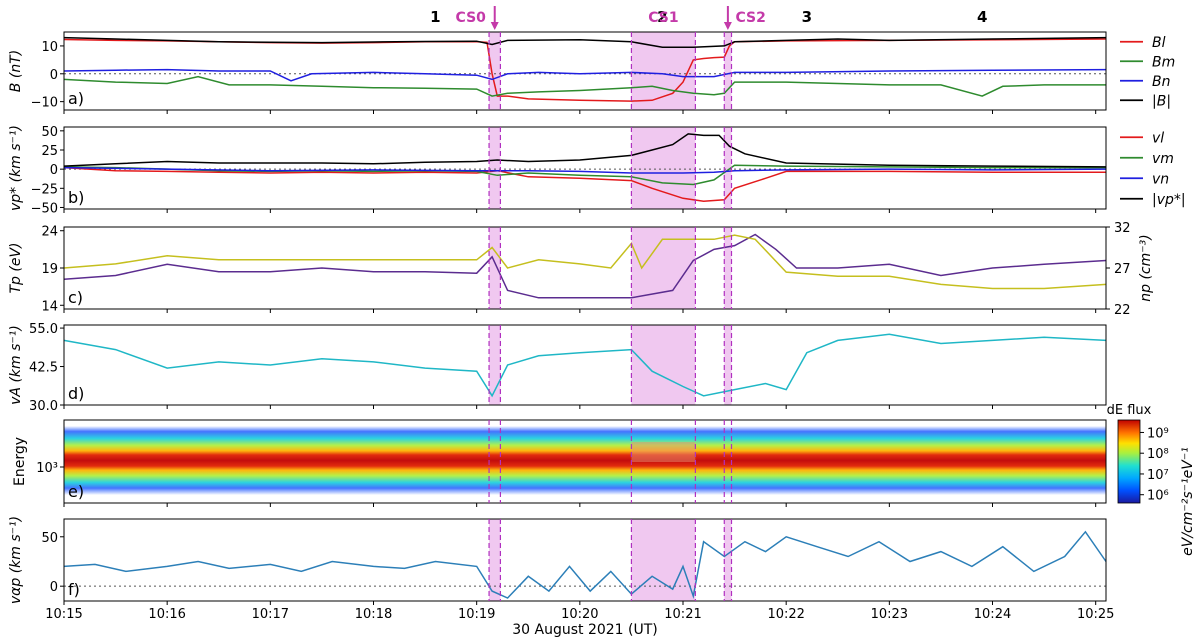  I want to click on colorbar-tick-label: 10⁹, so click(1158, 433).